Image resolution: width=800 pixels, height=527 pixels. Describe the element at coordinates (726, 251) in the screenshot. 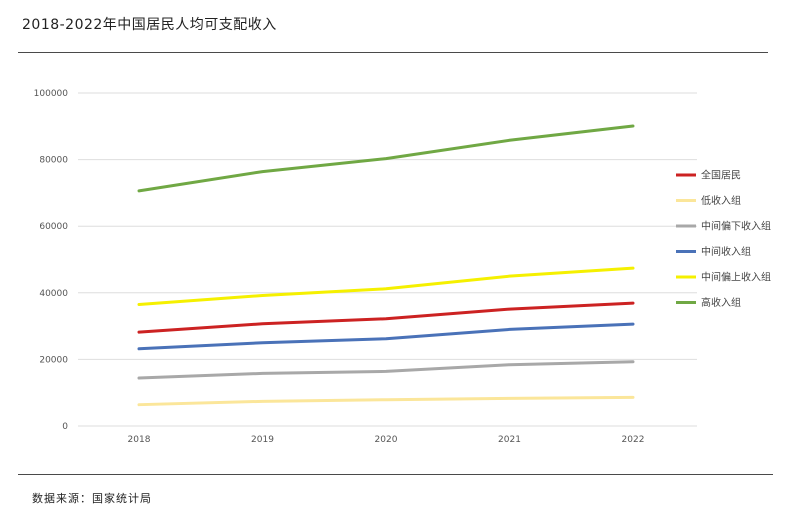

I see `legend-label: 中间收入组` at that location.